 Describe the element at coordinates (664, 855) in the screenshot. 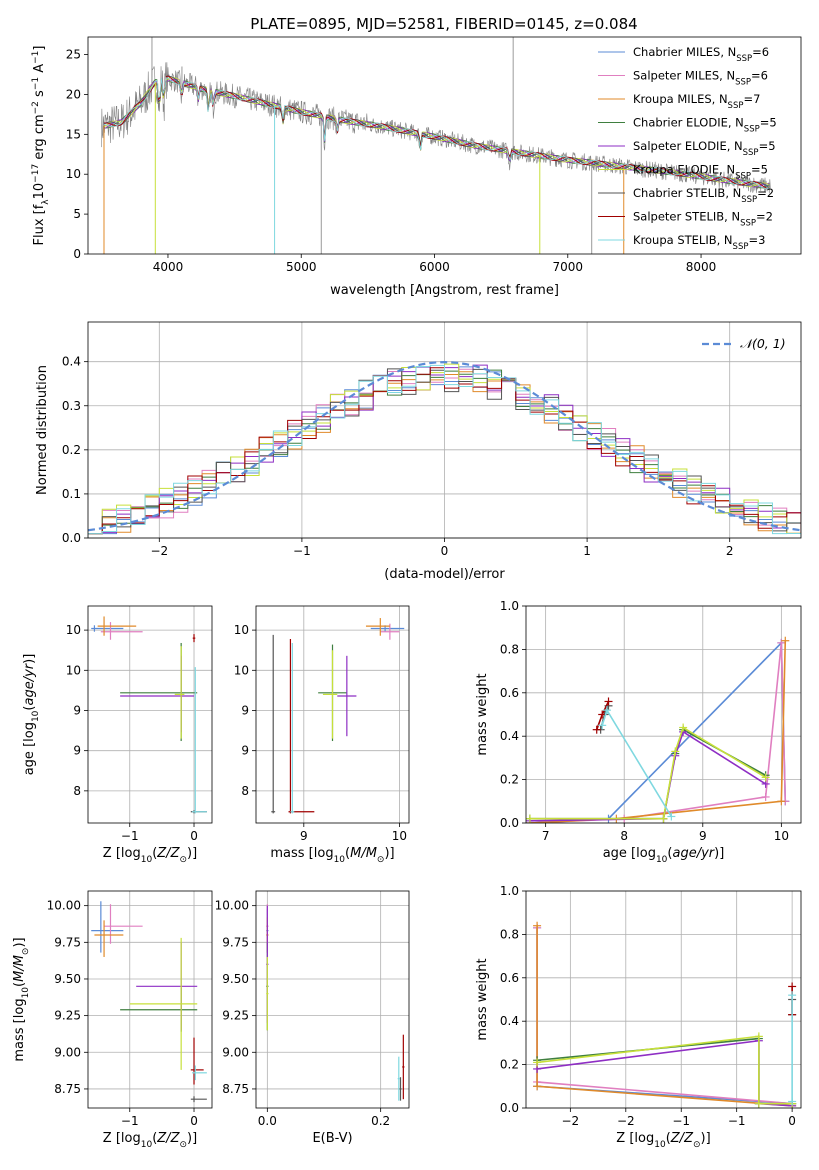

I see `x-axis-label: age [log10(age/yr)]` at that location.